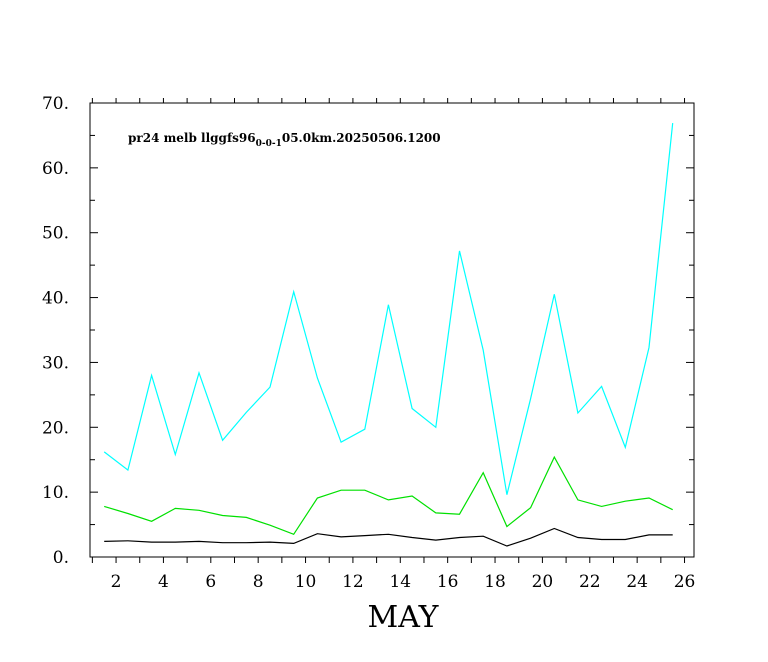 The width and height of the screenshot is (768, 662). Describe the element at coordinates (163, 582) in the screenshot. I see `x-tick-label: 4` at that location.